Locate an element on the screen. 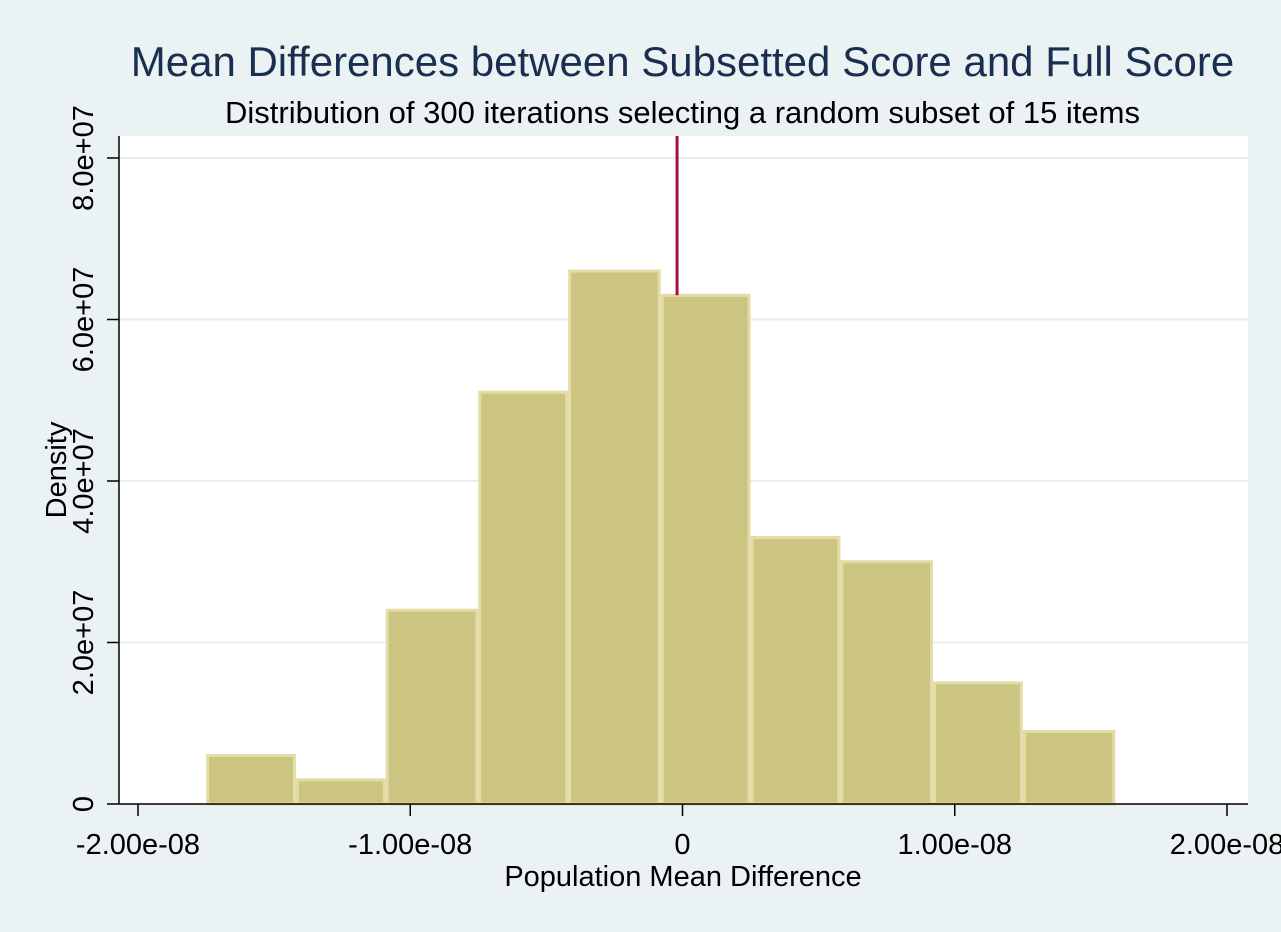  x-tick-label: 2.00e-08 is located at coordinates (1225, 845).